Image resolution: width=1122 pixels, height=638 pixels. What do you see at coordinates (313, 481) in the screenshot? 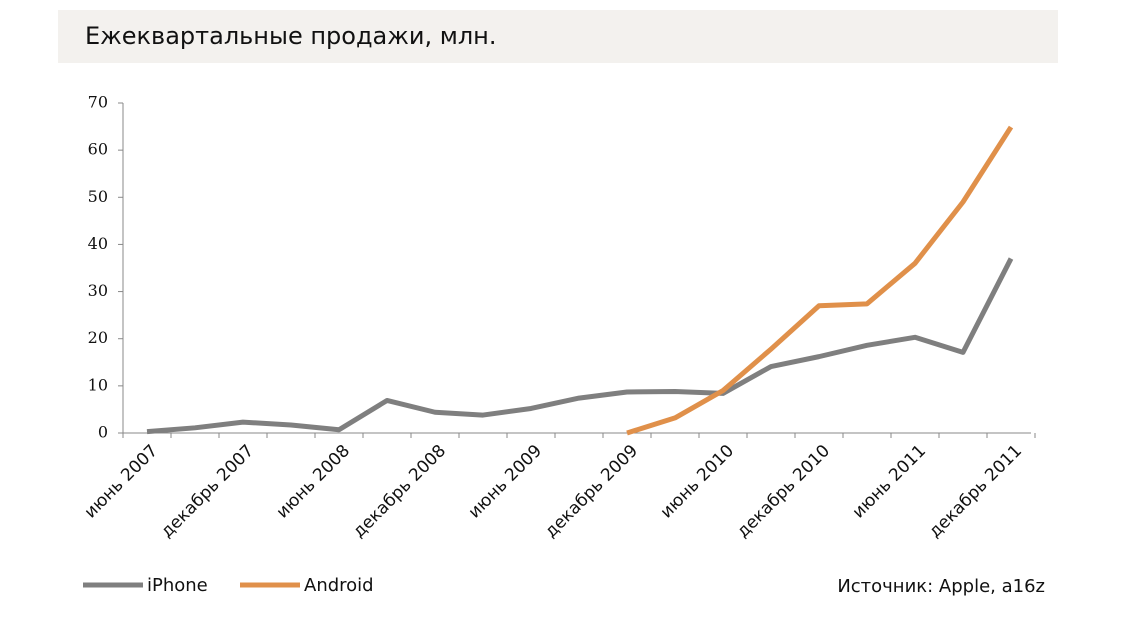
I see `x-tick-label: июнь 2008` at bounding box center [313, 481].